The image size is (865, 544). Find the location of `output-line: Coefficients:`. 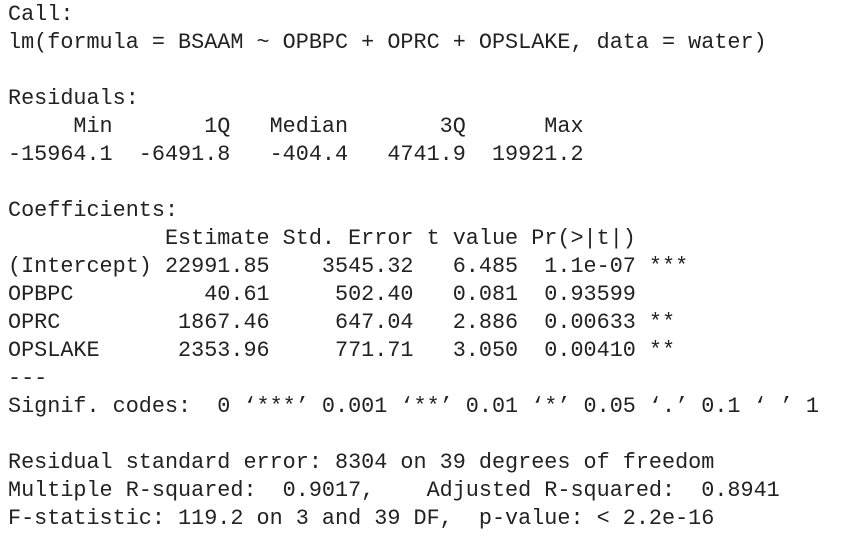

output-line: Coefficients: is located at coordinates (93, 210).